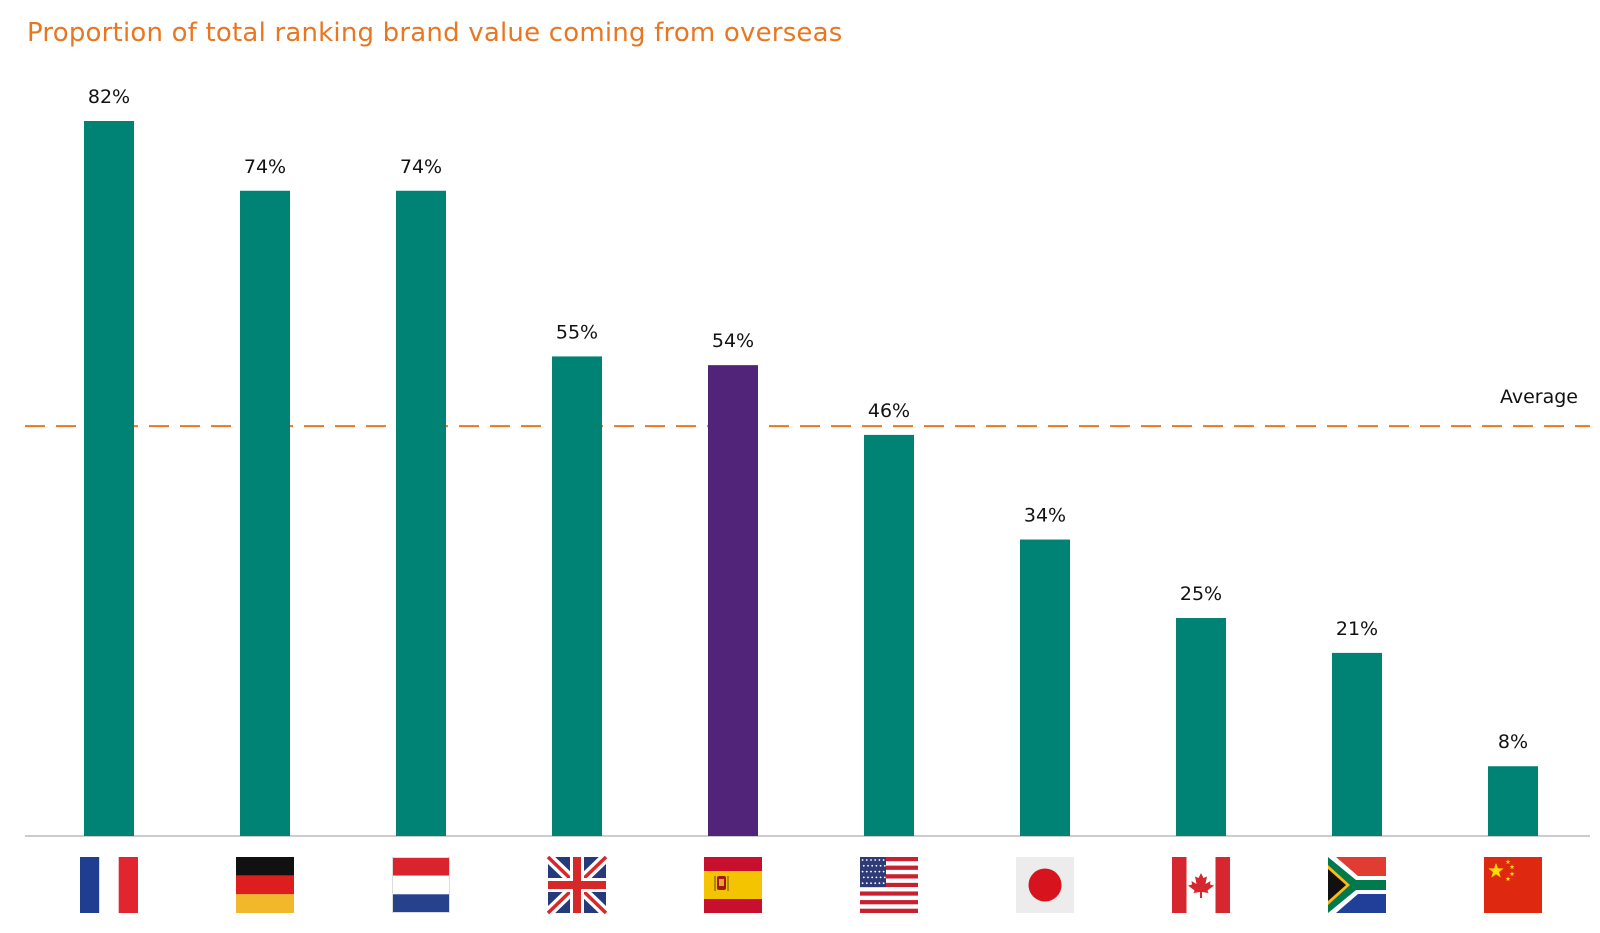 The height and width of the screenshot is (933, 1600). What do you see at coordinates (577, 332) in the screenshot?
I see `data-label: 55%` at bounding box center [577, 332].